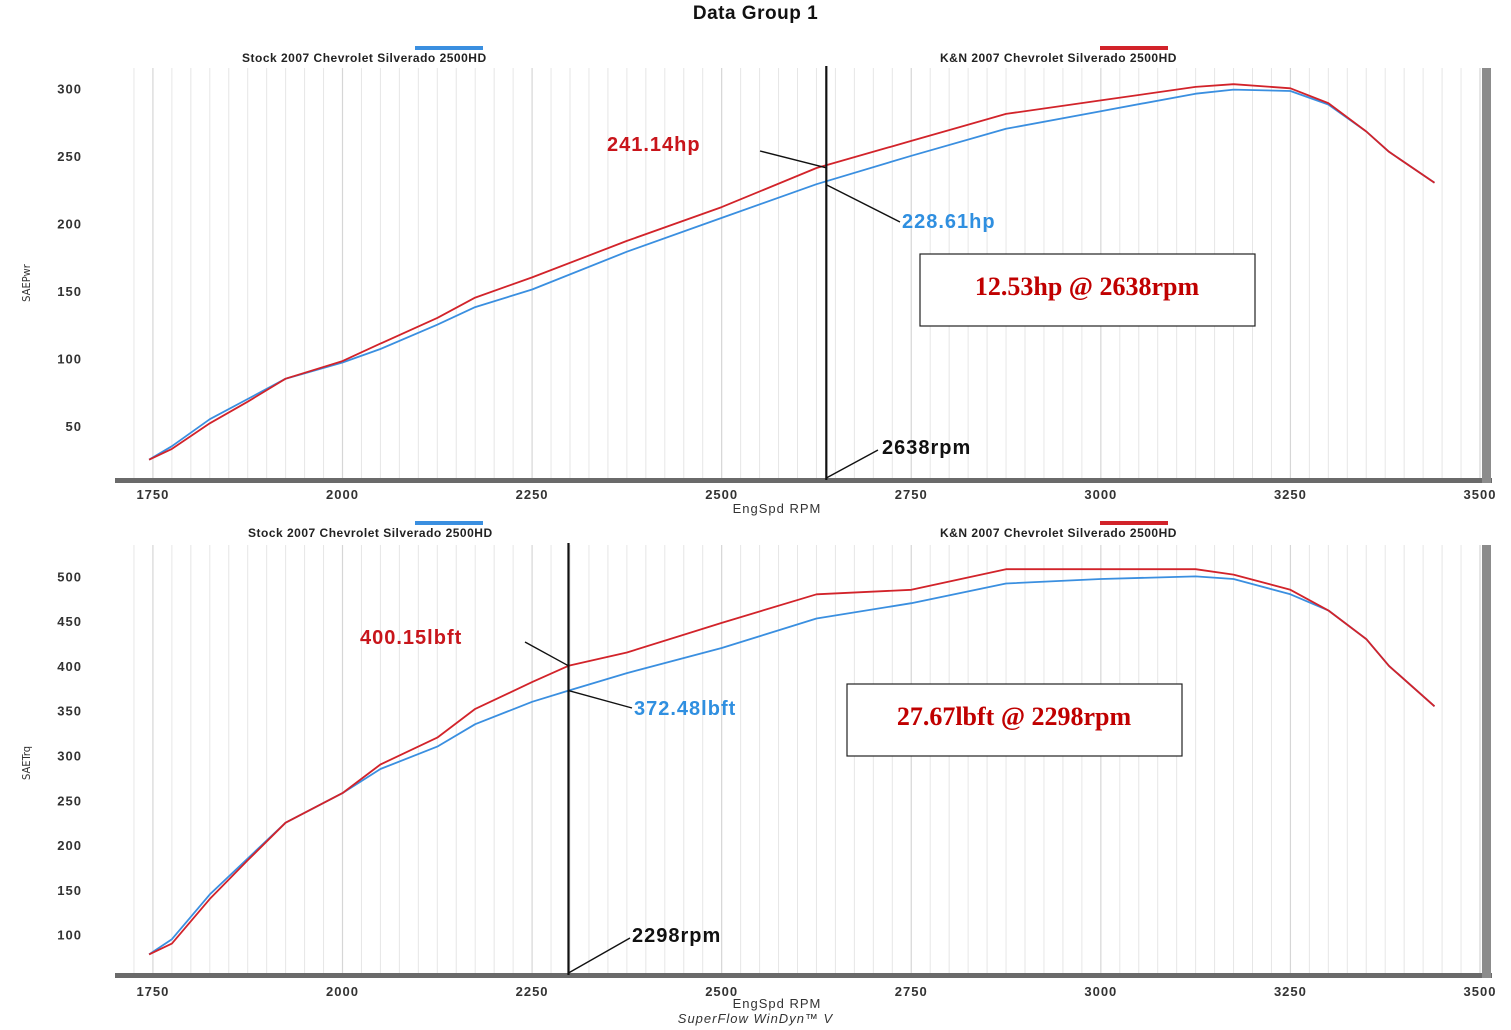  Describe the element at coordinates (532, 494) in the screenshot. I see `hp-x-tick-label: 2250` at that location.